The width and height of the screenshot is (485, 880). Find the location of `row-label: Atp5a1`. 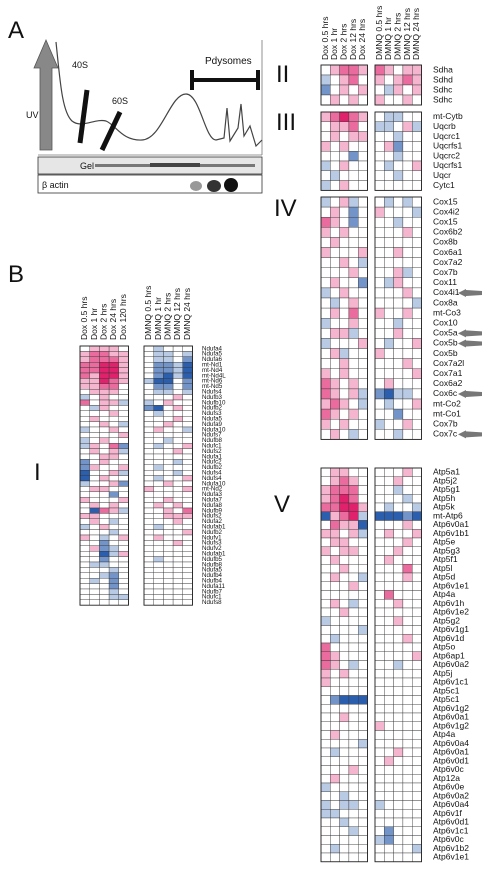

row-label: Atp5a1 is located at coordinates (446, 472).